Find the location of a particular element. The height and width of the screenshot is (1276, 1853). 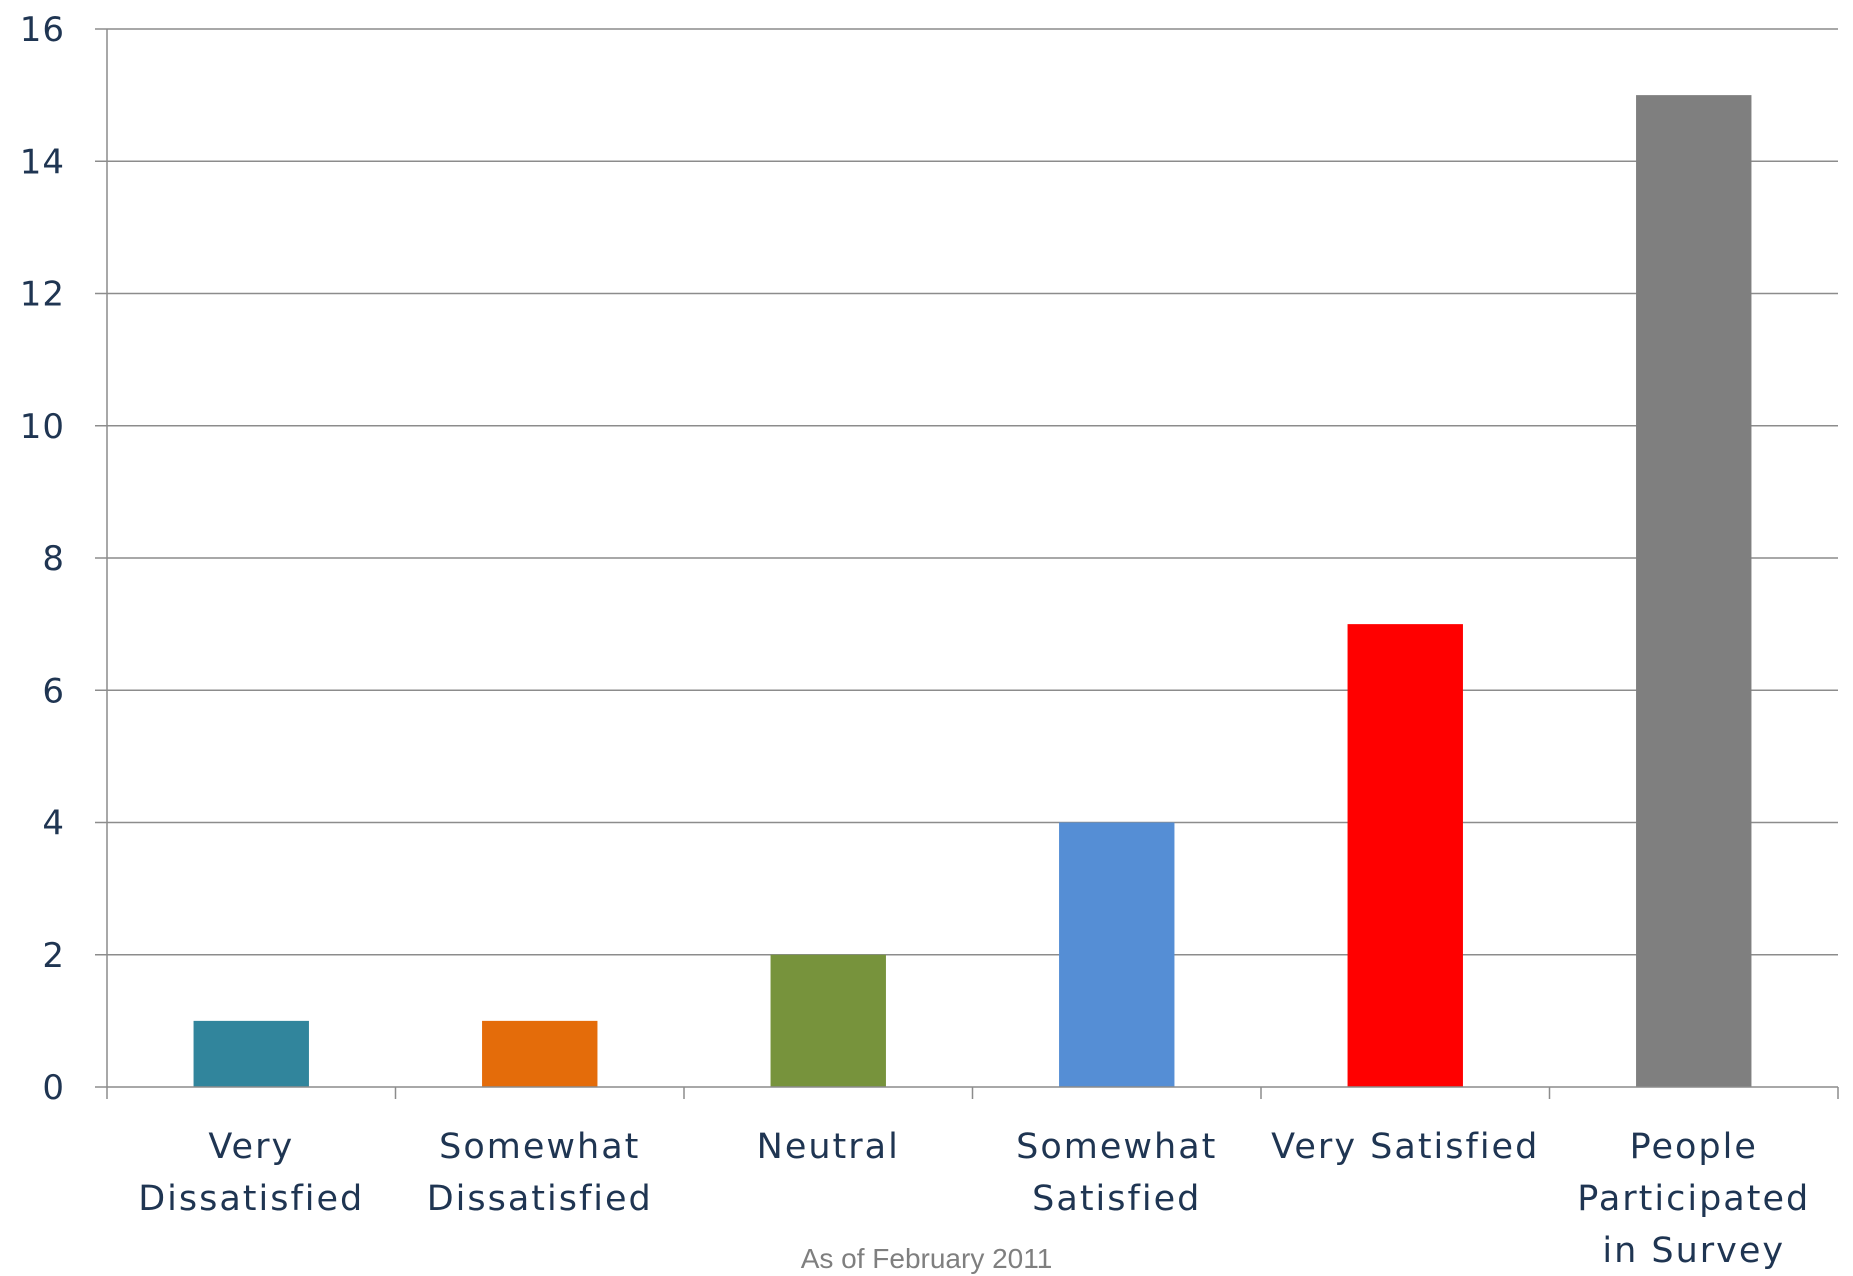

y-tick-labels: 0 2 4 6 8 10 12 14 16 is located at coordinates (42, 559).